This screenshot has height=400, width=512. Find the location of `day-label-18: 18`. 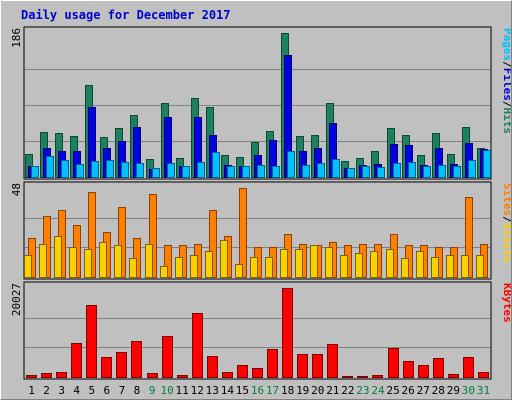

day-label-18: 18 is located at coordinates (287, 390).